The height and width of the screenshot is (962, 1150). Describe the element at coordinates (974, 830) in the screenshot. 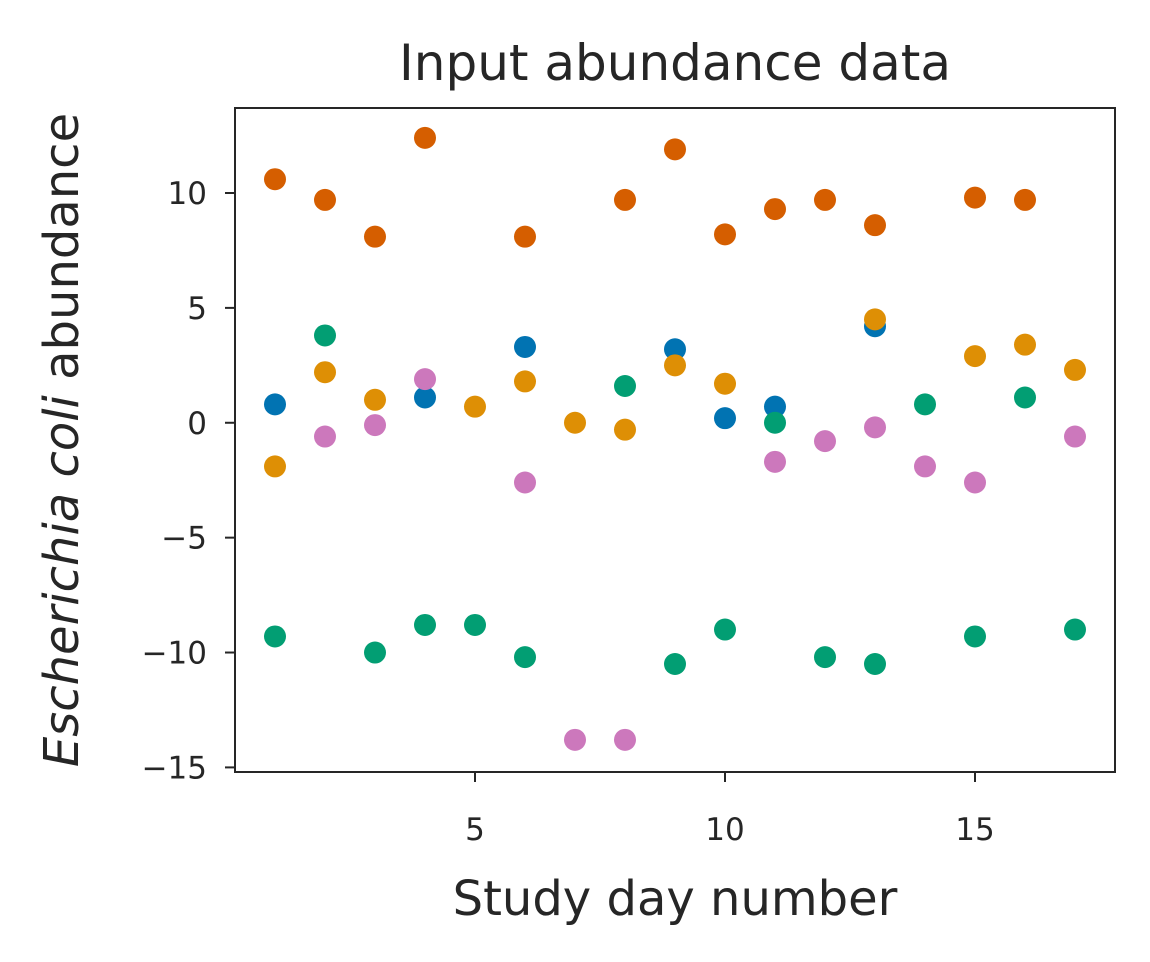

I see `x-tick-label: 15` at that location.